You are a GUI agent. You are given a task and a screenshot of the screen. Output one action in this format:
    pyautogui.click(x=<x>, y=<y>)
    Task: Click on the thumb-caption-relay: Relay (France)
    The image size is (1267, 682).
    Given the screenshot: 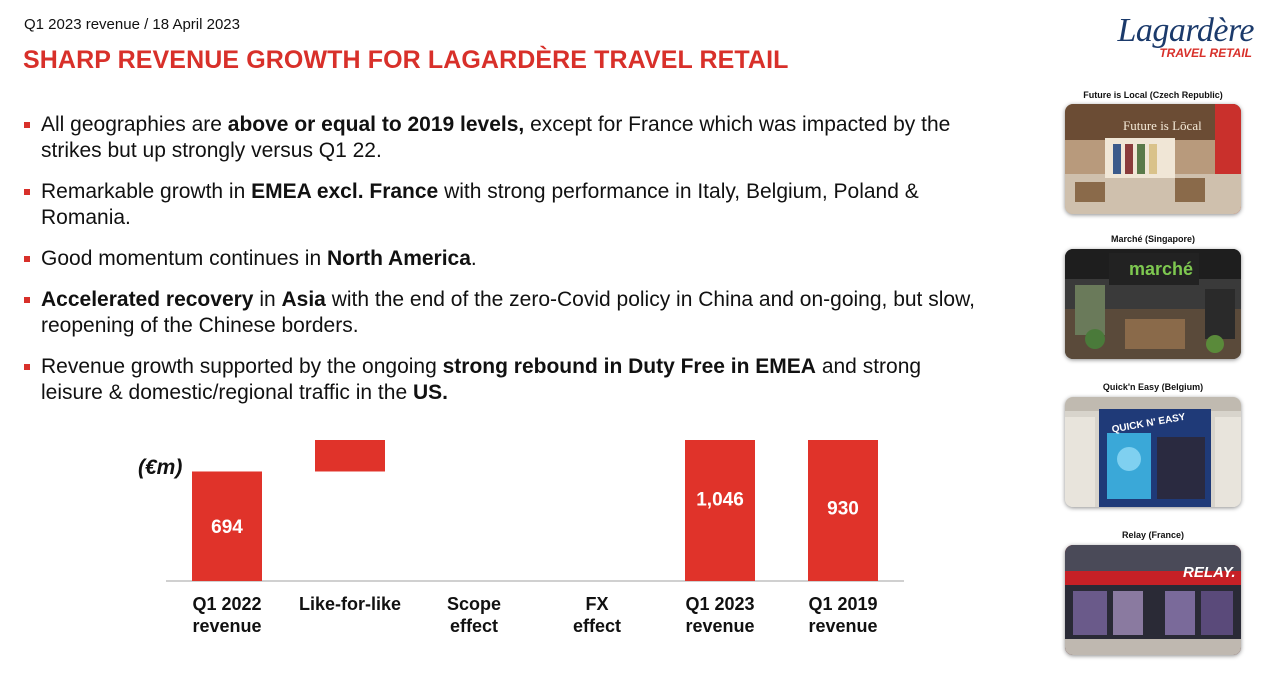 What is the action you would take?
    pyautogui.click(x=1153, y=535)
    